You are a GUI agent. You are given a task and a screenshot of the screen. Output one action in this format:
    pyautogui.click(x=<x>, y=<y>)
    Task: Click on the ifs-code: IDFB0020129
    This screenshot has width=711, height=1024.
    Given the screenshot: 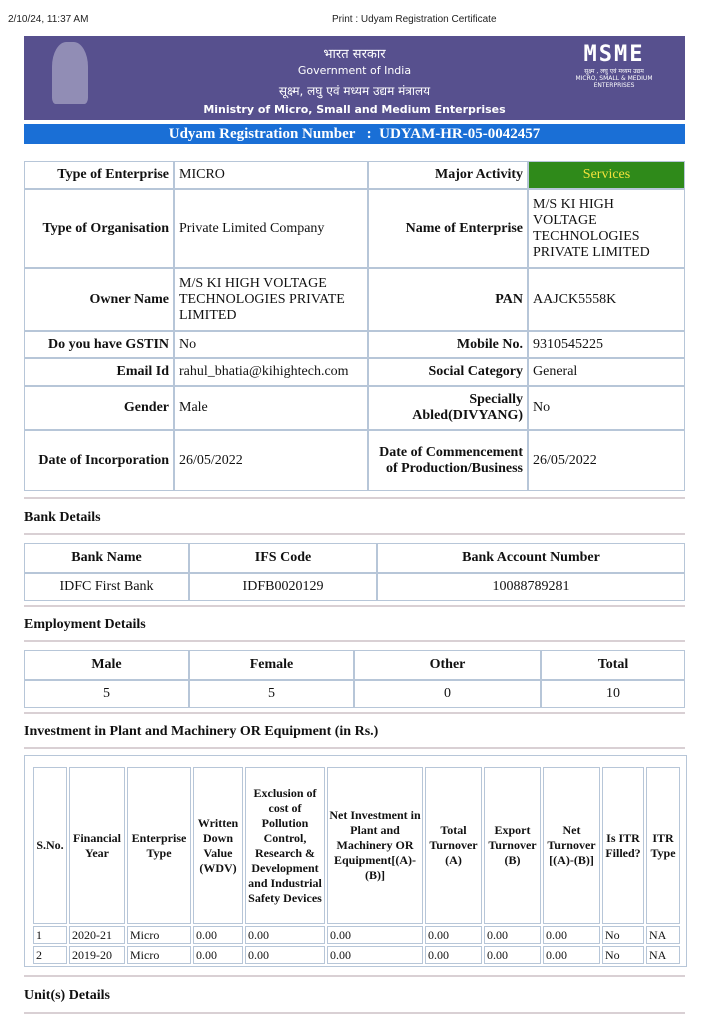 What is the action you would take?
    pyautogui.click(x=283, y=587)
    